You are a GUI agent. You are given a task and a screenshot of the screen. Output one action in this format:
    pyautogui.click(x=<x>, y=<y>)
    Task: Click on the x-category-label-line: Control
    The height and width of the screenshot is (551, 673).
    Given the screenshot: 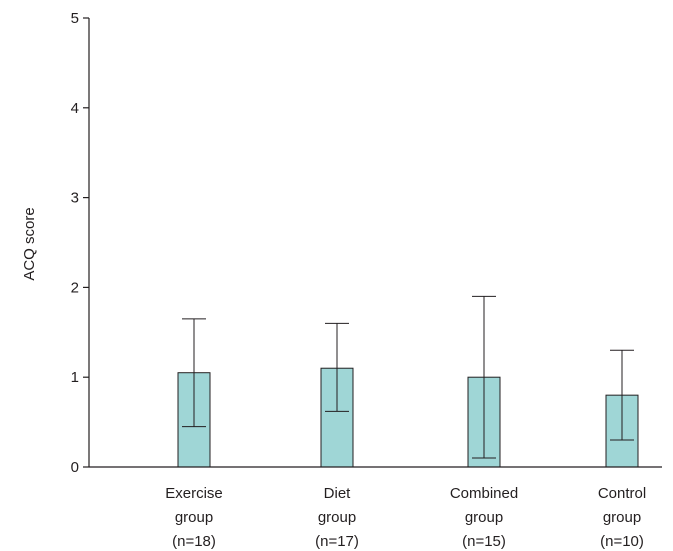 What is the action you would take?
    pyautogui.click(x=622, y=493)
    